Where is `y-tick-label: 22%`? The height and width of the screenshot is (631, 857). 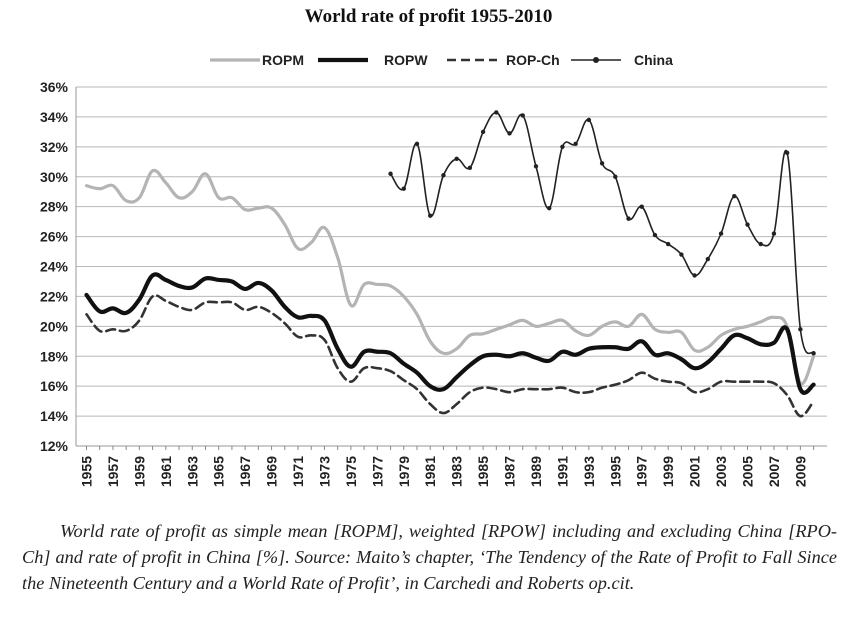
y-tick-label: 22% is located at coordinates (54, 296).